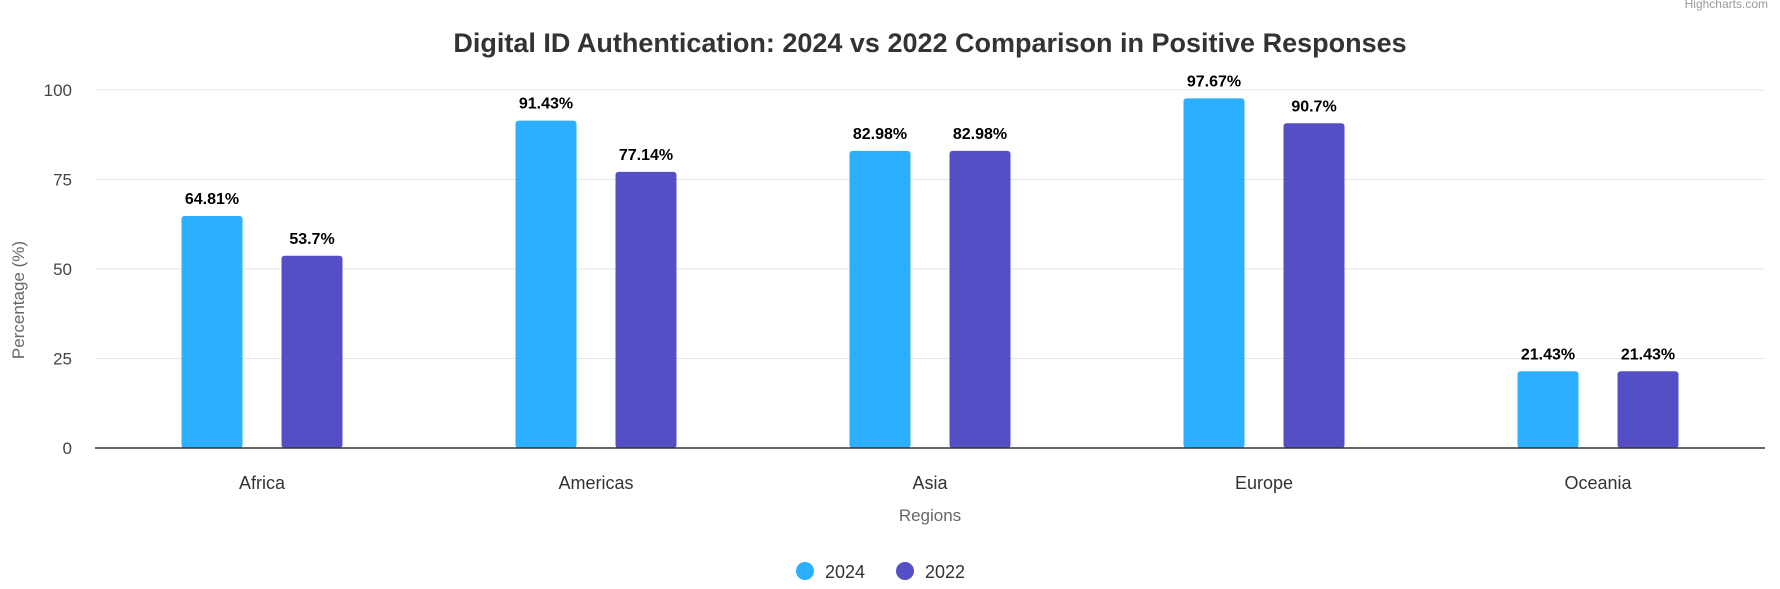 The height and width of the screenshot is (589, 1780). What do you see at coordinates (1726, 5) in the screenshot?
I see `chart-credit: Highcharts.com` at bounding box center [1726, 5].